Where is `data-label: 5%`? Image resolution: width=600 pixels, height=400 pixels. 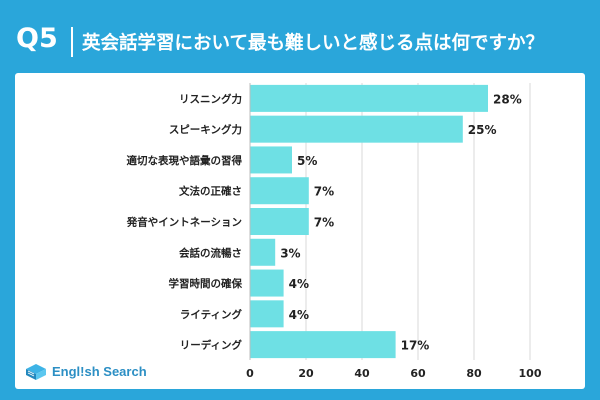 data-label: 5% is located at coordinates (307, 161).